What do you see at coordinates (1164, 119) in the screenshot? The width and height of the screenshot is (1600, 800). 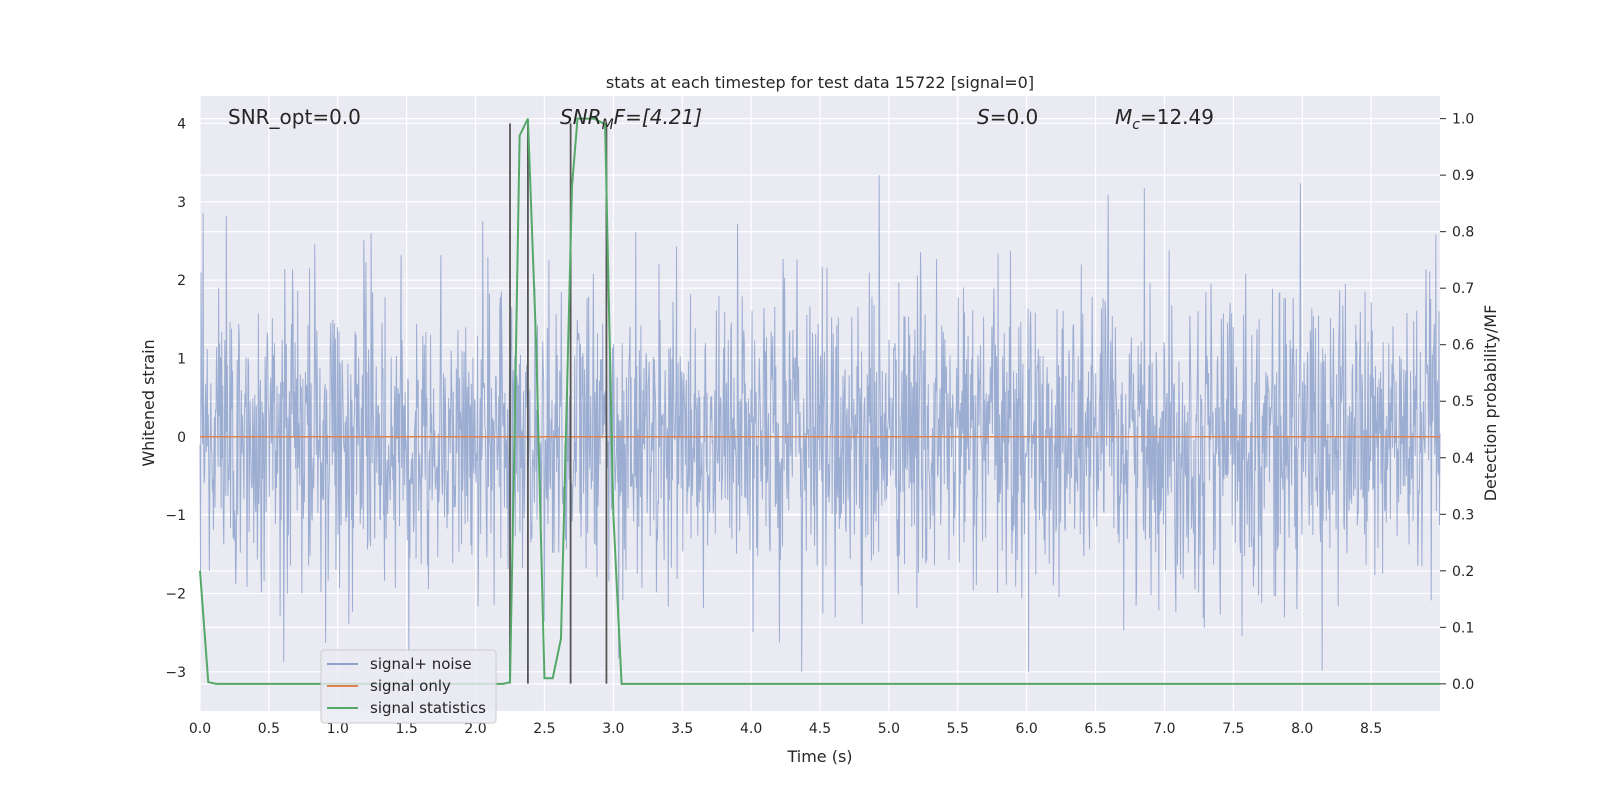 I see `annotation-mc: Mc=12.49` at bounding box center [1164, 119].